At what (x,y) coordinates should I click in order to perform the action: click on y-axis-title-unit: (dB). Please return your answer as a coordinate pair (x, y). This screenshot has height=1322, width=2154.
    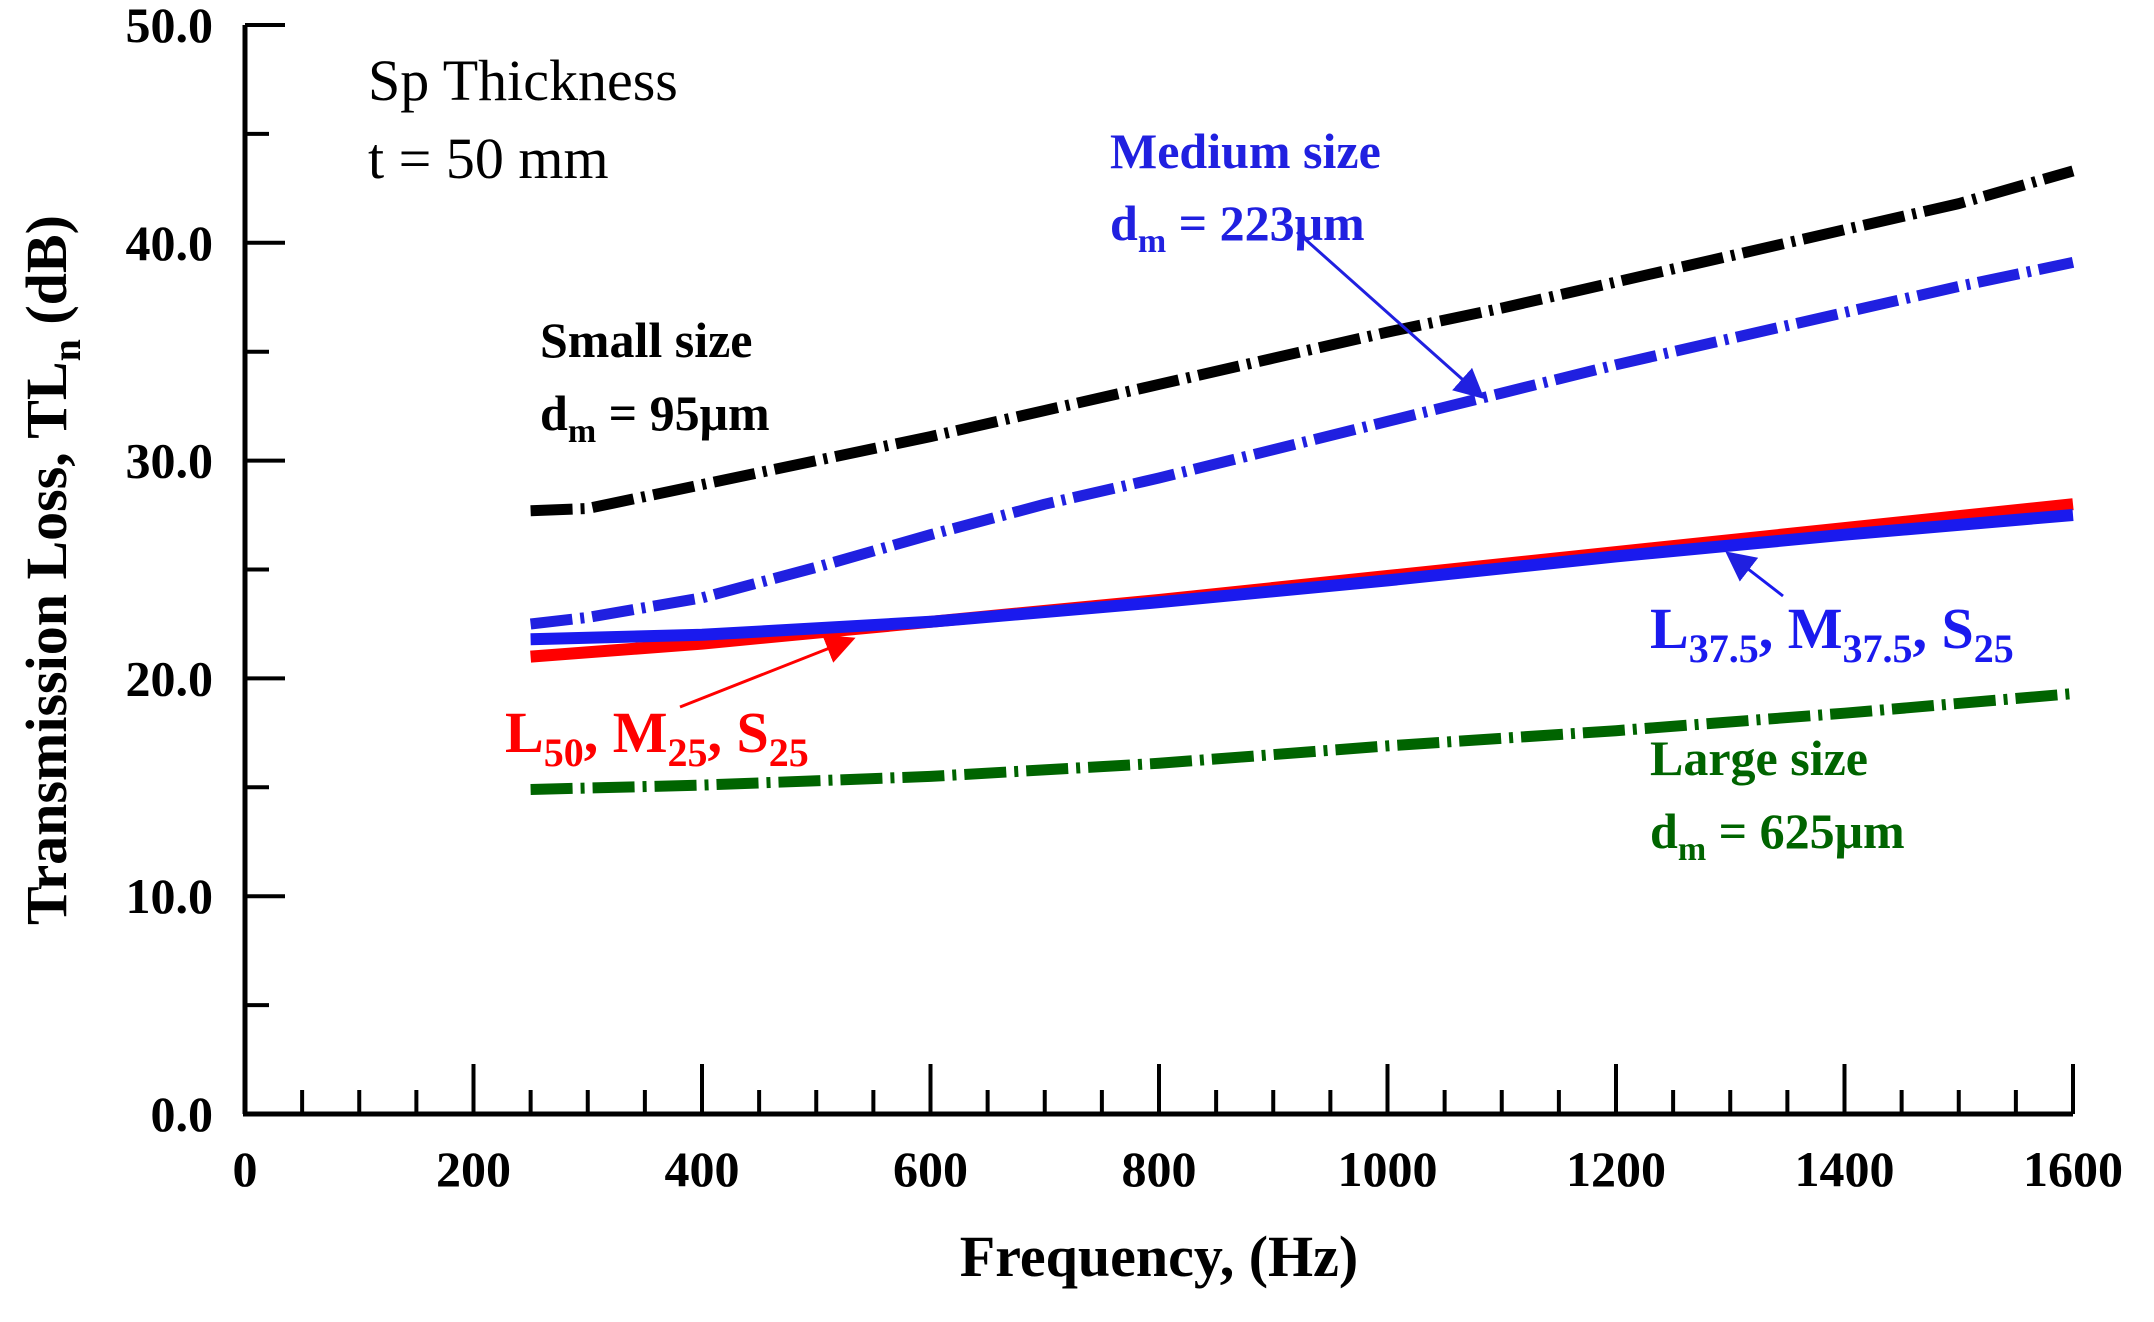
    Looking at the image, I should click on (46, 277).